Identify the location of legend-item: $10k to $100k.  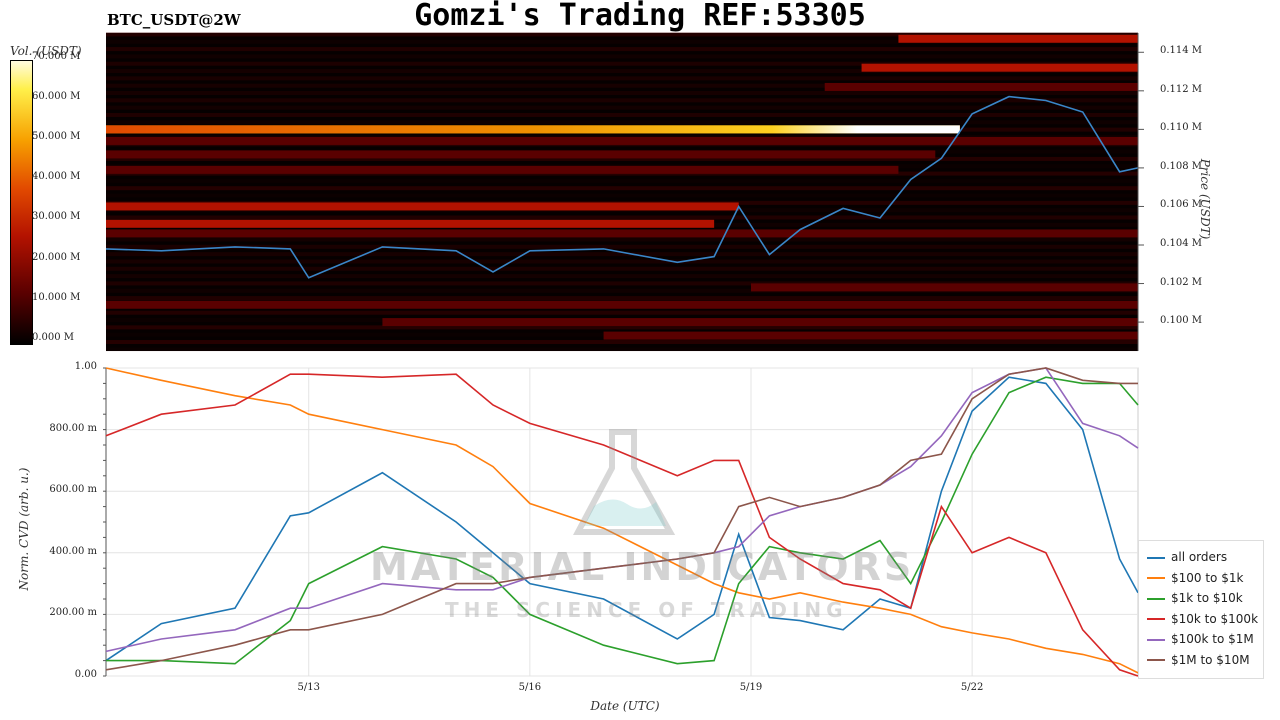
(1202, 619).